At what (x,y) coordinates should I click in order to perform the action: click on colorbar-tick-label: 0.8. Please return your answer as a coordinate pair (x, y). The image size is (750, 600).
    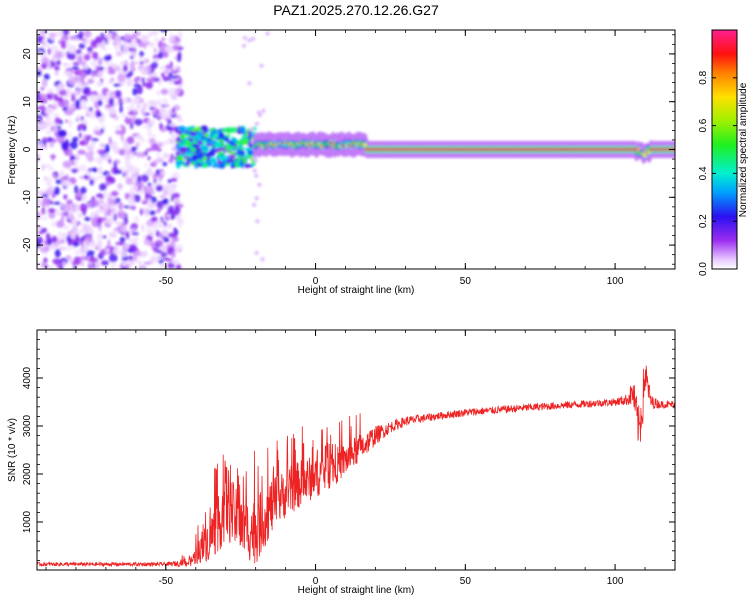
    Looking at the image, I should click on (703, 77).